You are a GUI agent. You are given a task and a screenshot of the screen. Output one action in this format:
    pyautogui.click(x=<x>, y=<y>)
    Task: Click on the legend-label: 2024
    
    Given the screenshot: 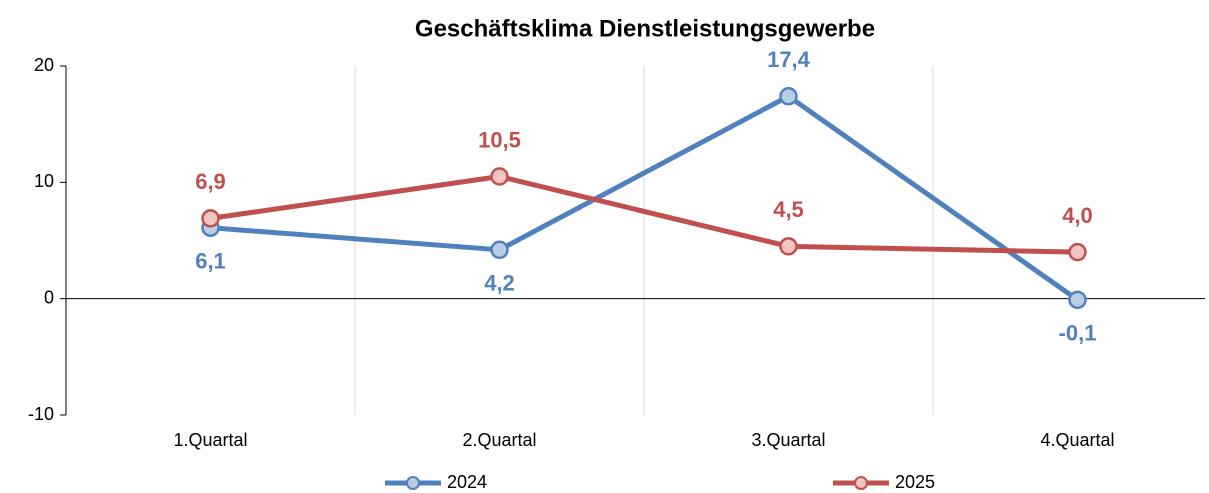 What is the action you would take?
    pyautogui.click(x=467, y=482)
    